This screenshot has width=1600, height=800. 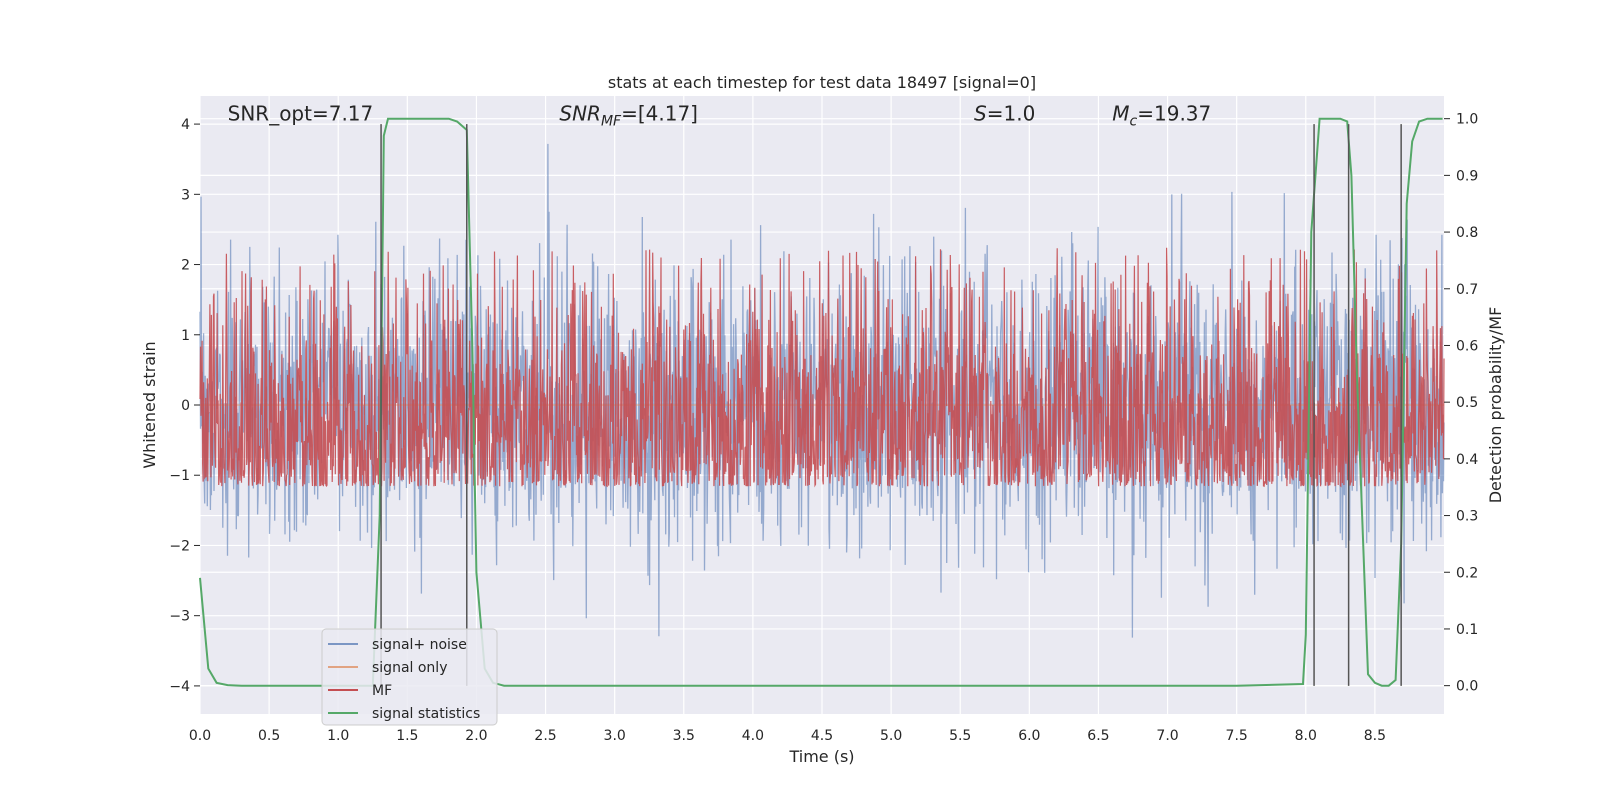 What do you see at coordinates (1467, 460) in the screenshot?
I see `y-tick-label-right: 0.4` at bounding box center [1467, 460].